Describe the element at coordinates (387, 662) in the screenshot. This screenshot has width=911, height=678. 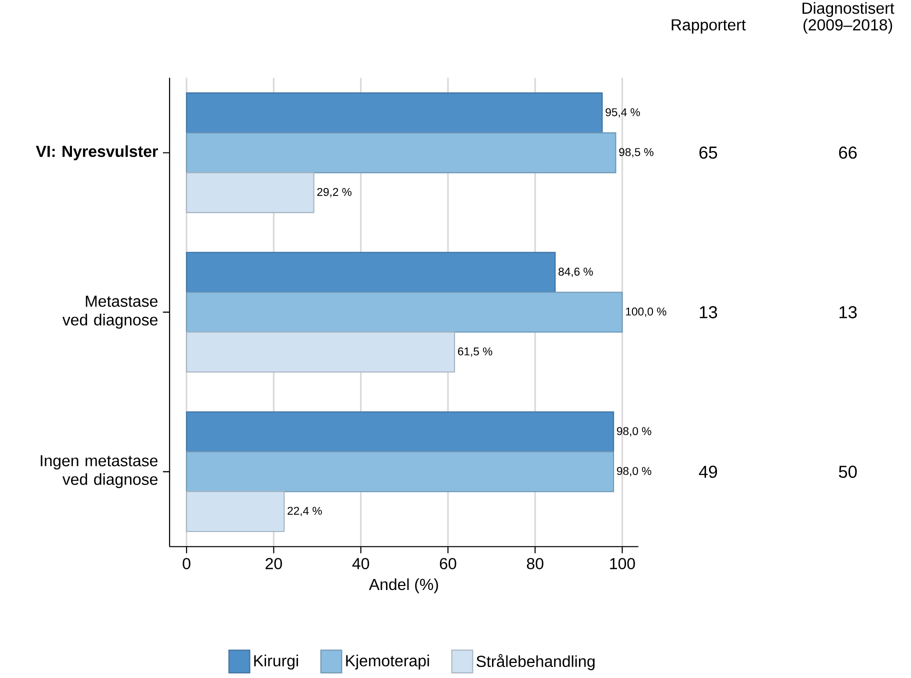
I see `legend-label: Kjemoterapi` at that location.